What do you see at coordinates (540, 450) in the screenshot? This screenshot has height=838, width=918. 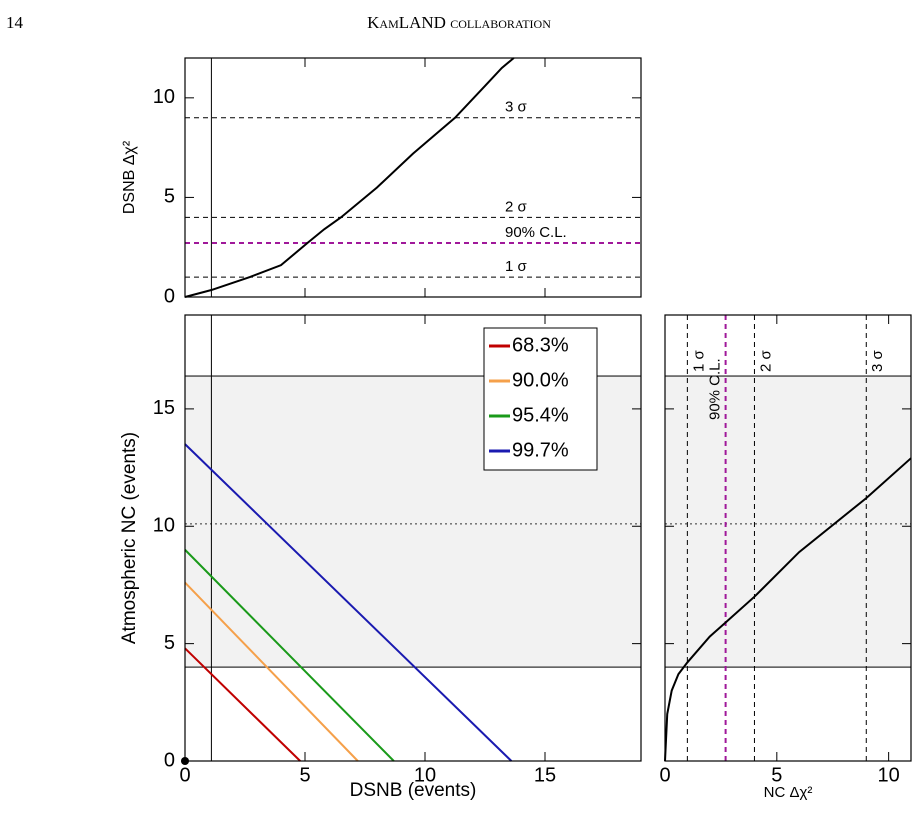 I see `legend-label: 99.7%` at bounding box center [540, 450].